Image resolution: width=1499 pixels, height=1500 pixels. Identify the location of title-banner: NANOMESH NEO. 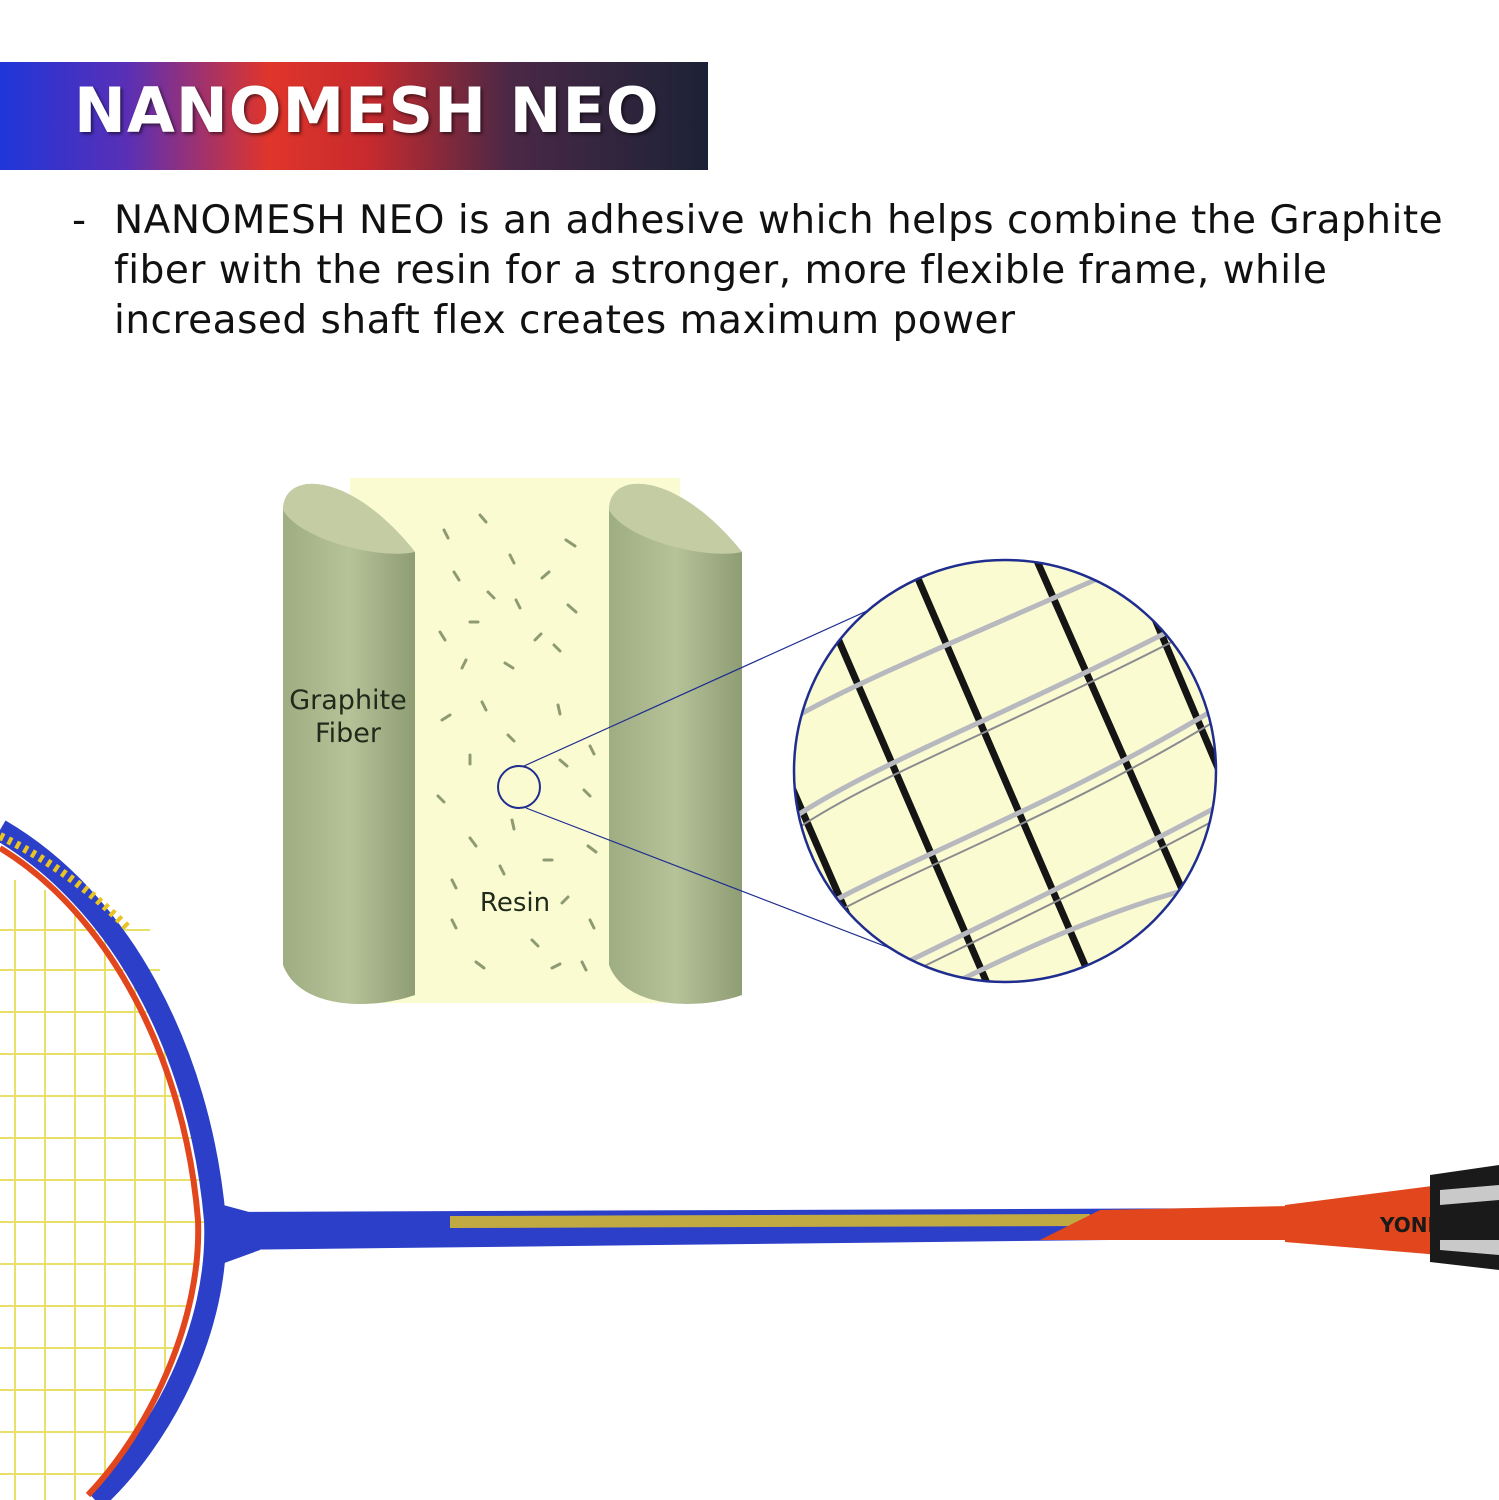
(354, 116).